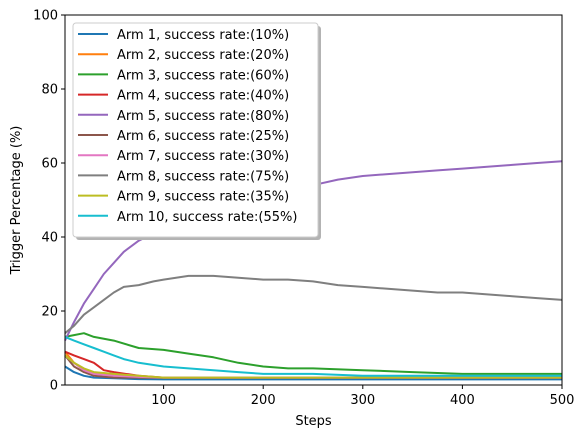 This screenshot has width=584, height=438. I want to click on legend-label-arm-8: Arm 8, success rate:(75%), so click(203, 176).